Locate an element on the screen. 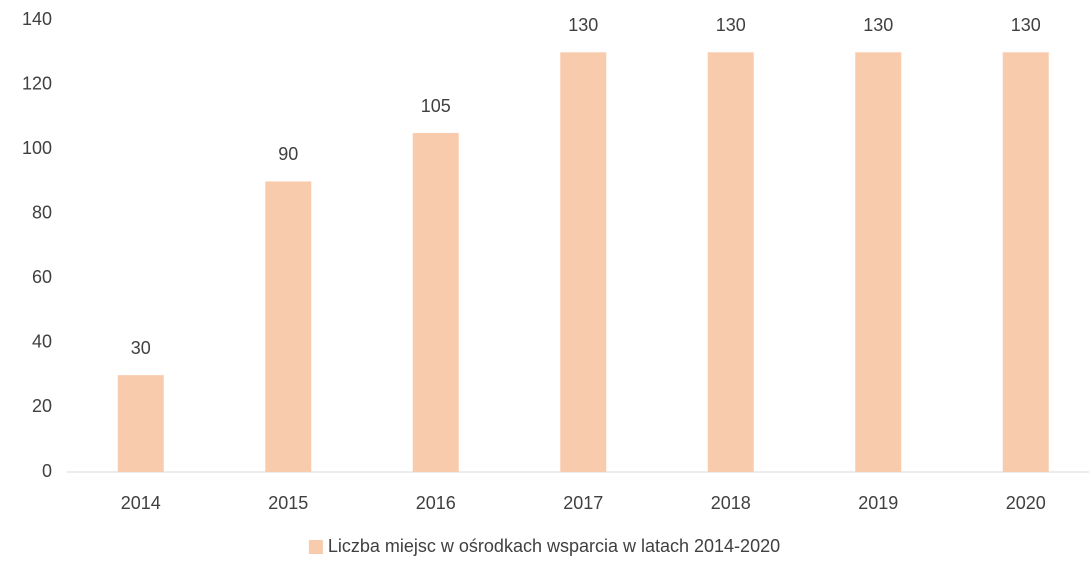  x-tick-label: 2016 is located at coordinates (436, 503).